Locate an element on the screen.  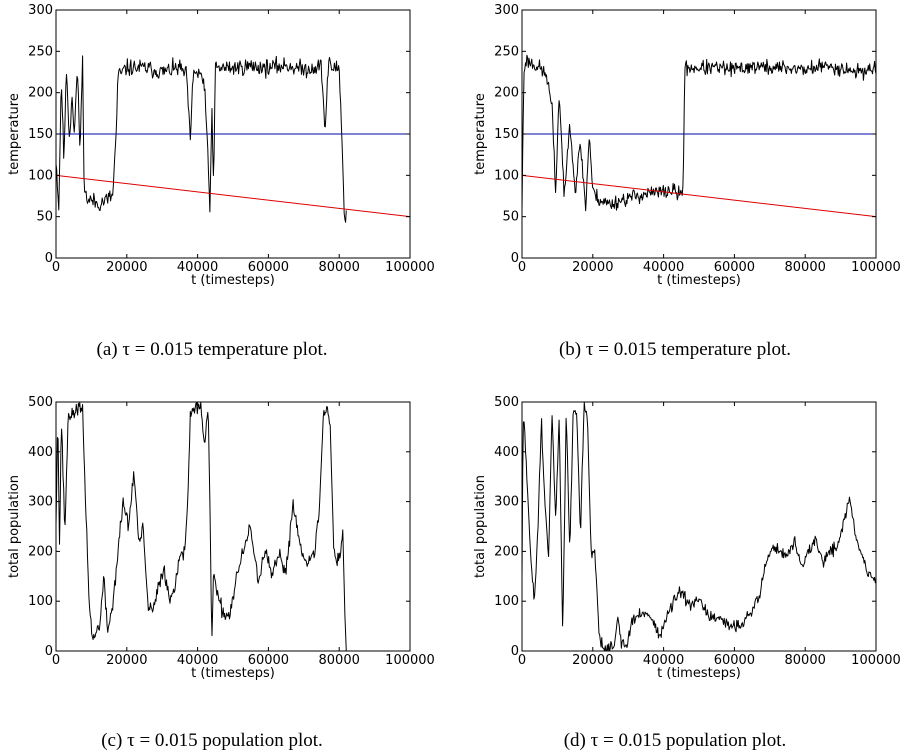
figure-caption: (d) τ = 0.015 population plot. is located at coordinates (675, 740).